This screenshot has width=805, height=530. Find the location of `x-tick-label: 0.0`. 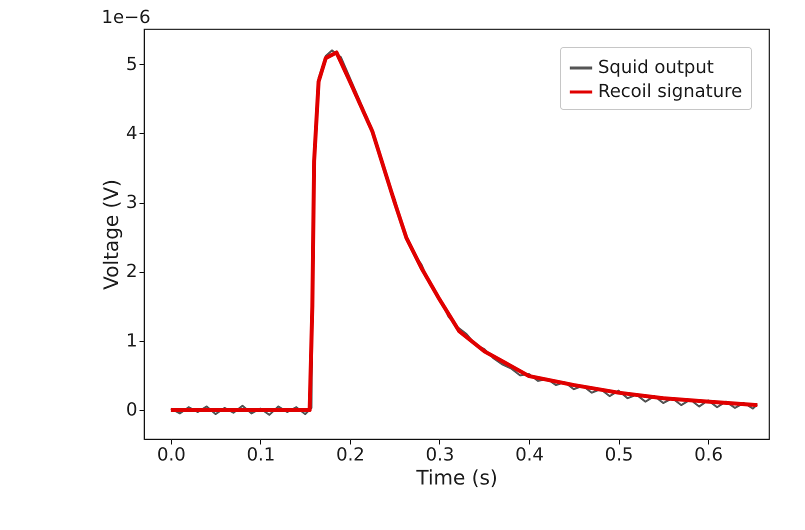

x-tick-label: 0.0 is located at coordinates (171, 455).